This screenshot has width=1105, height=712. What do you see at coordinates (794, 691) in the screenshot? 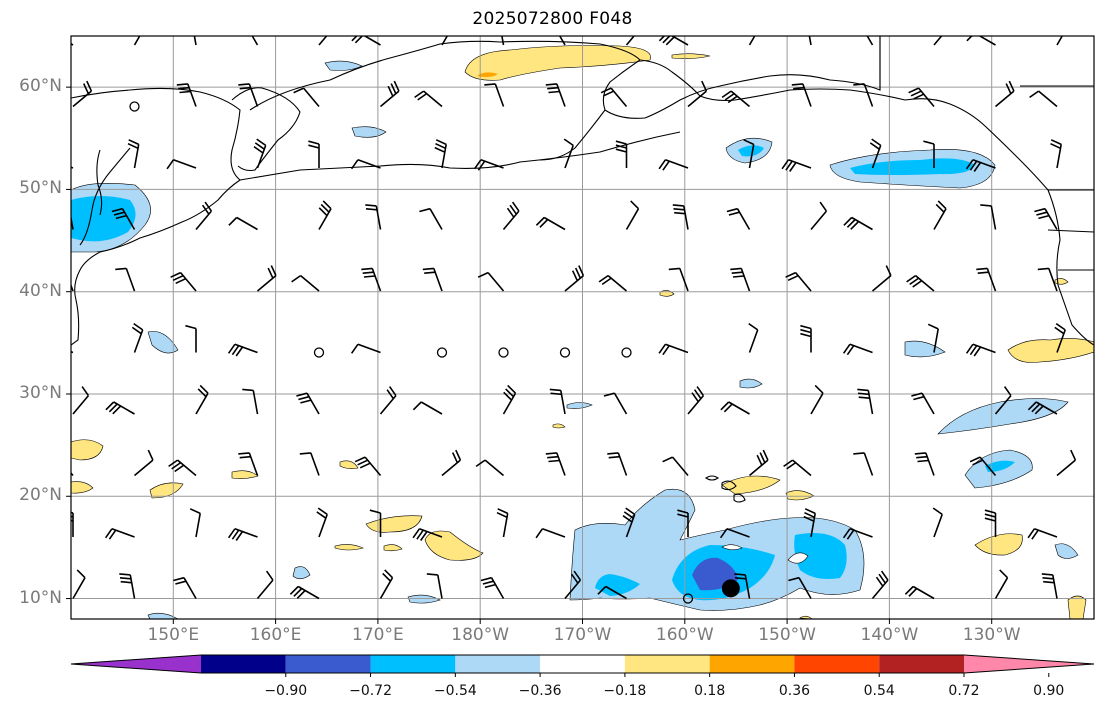
I see `colorbar-label: 0.36` at bounding box center [794, 691].